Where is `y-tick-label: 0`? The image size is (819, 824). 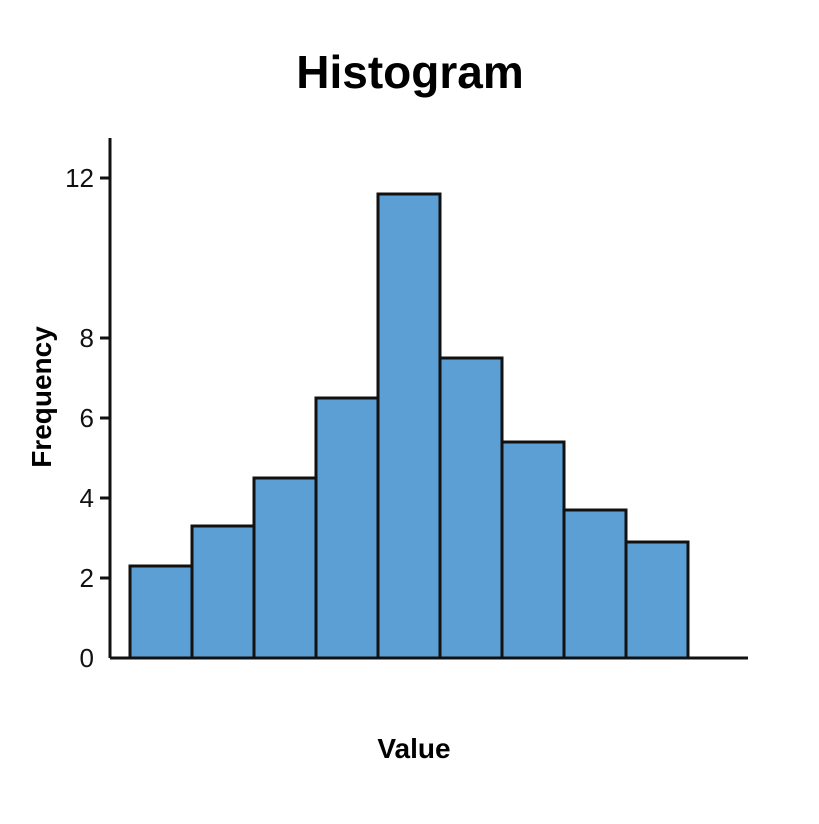 y-tick-label: 0 is located at coordinates (87, 658).